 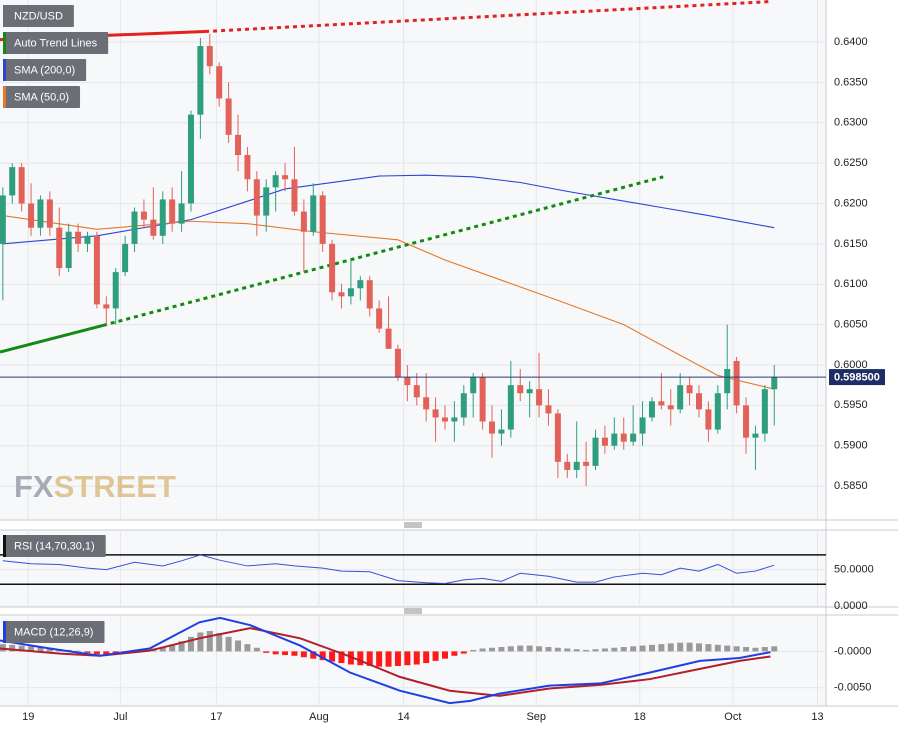 I want to click on x-tick-label: 17, so click(x=216, y=717).